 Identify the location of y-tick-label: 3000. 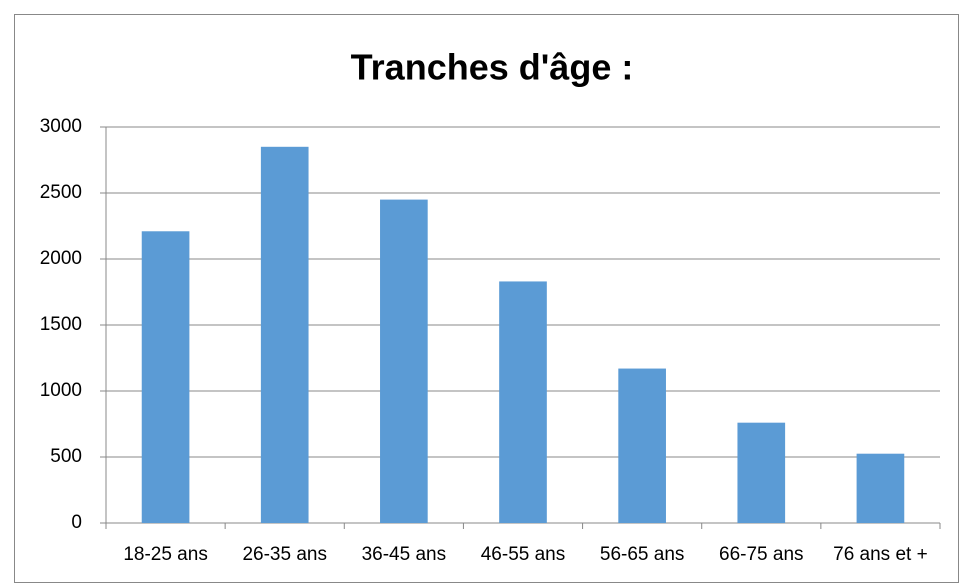
(61, 126).